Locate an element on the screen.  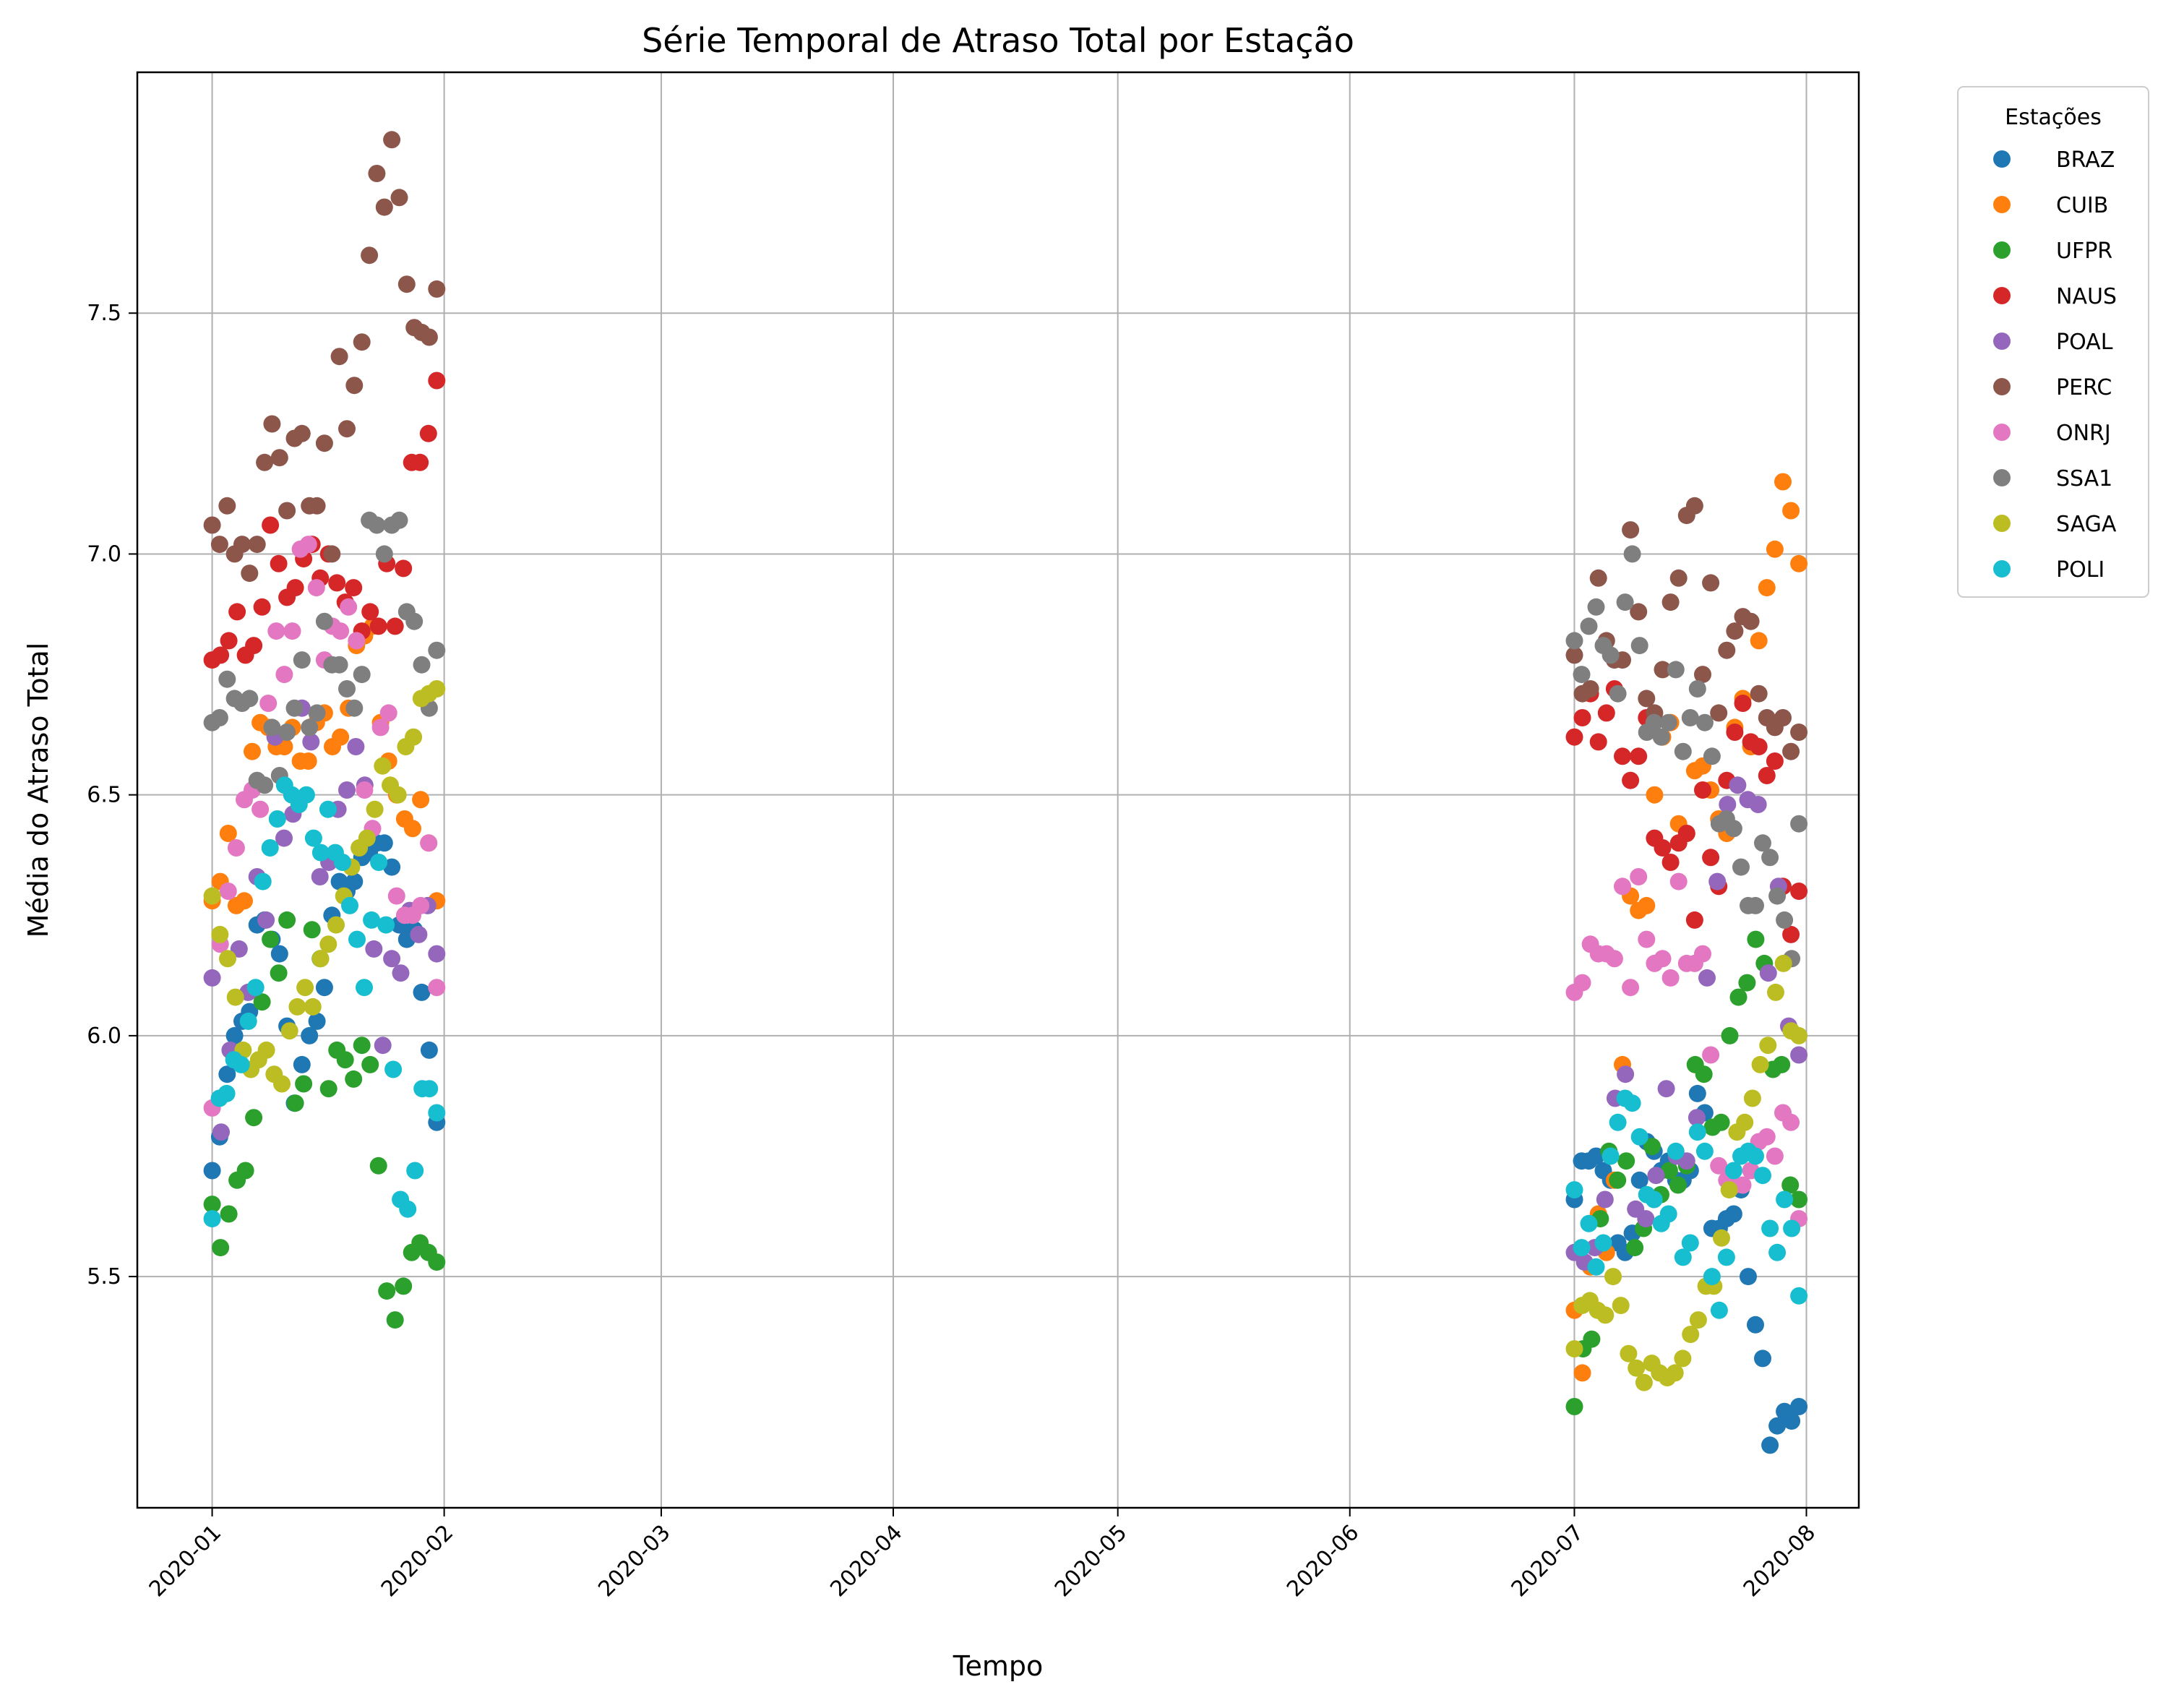
legend-label: NAUS is located at coordinates (2086, 296).